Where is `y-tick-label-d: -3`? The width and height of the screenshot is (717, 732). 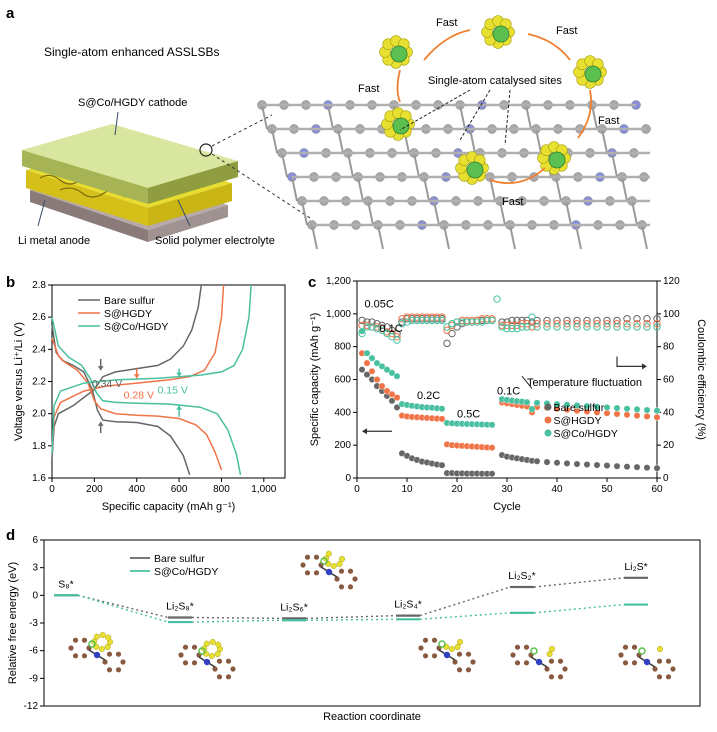 y-tick-label-d: -3 is located at coordinates (33, 623).